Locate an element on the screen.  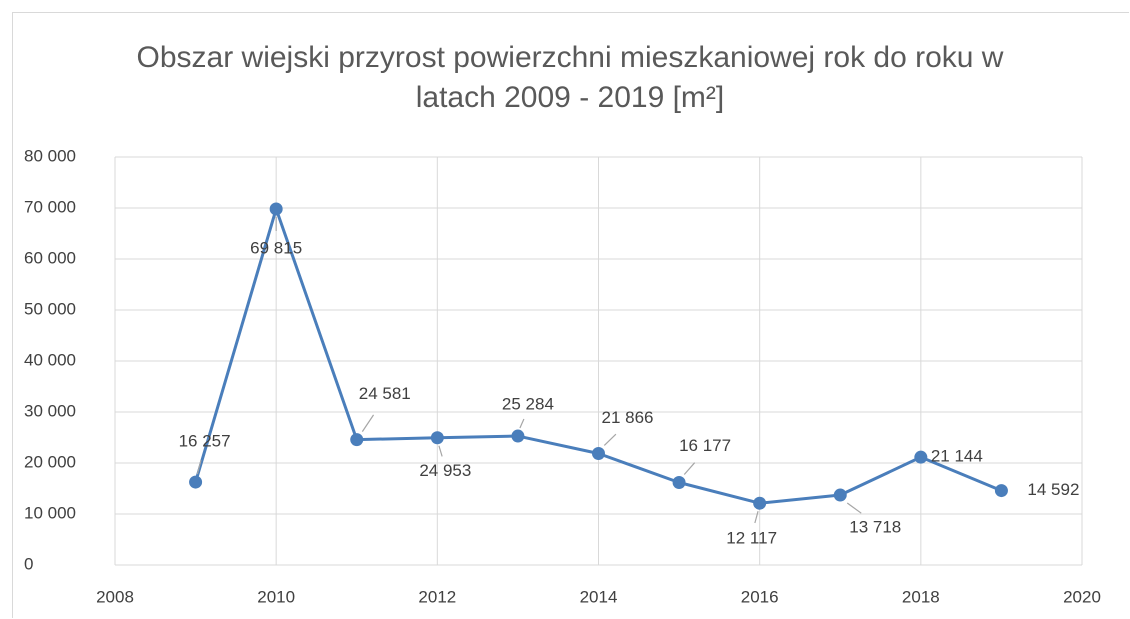
data-label: 24 581 is located at coordinates (385, 393).